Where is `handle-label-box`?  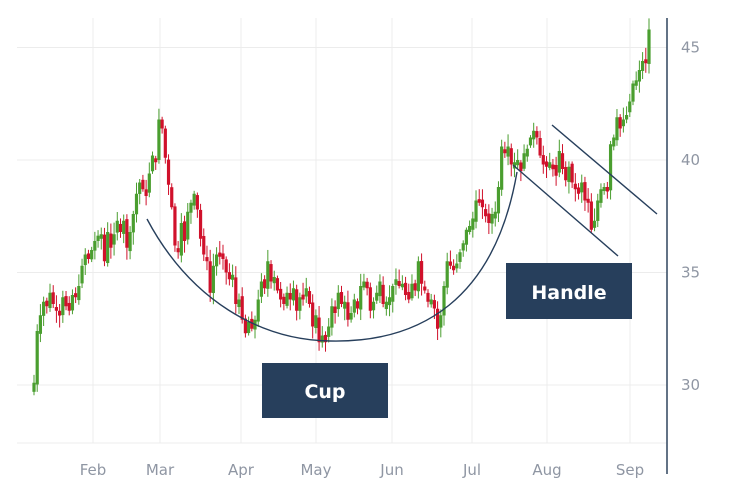 handle-label-box is located at coordinates (569, 291).